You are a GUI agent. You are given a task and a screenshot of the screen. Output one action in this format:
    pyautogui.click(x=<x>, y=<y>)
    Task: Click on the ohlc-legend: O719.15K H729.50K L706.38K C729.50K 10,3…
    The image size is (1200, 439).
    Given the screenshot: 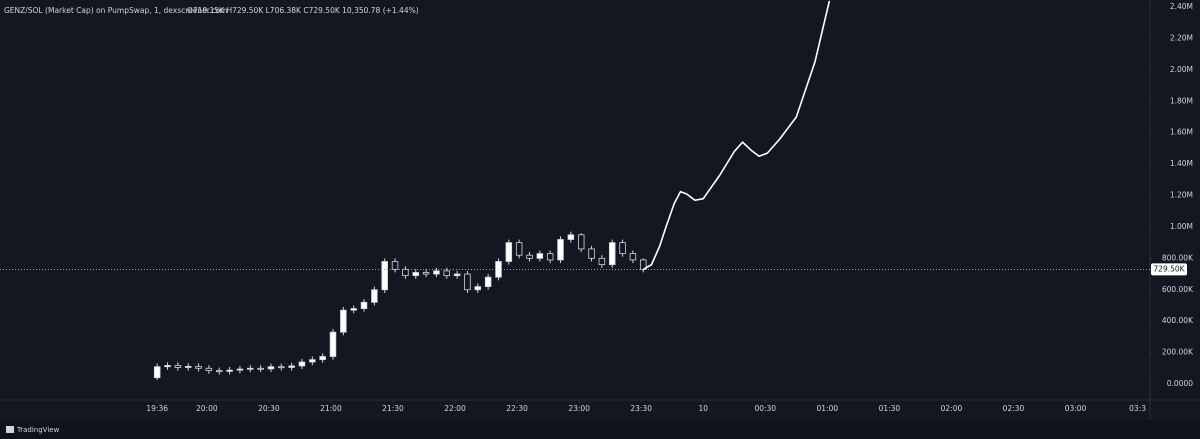 What is the action you would take?
    pyautogui.click(x=303, y=10)
    